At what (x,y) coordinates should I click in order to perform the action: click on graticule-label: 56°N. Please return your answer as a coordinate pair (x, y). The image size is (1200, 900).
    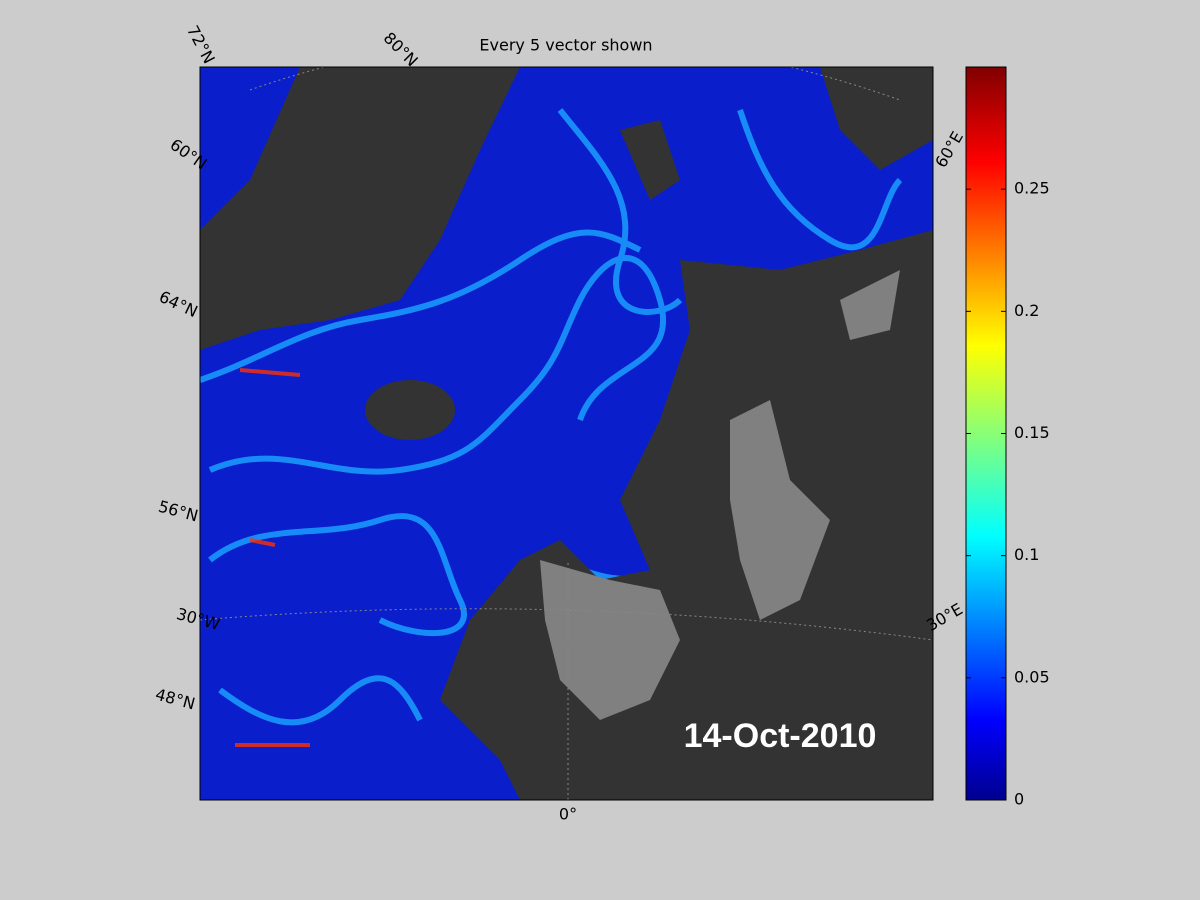
    Looking at the image, I should click on (178, 511).